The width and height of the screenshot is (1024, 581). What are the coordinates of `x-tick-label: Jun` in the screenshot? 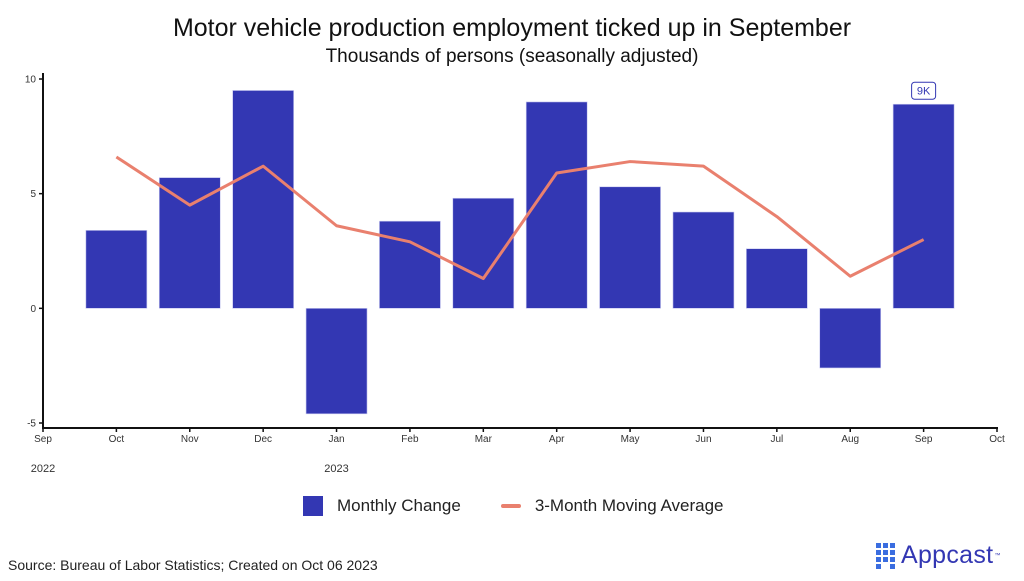 It's located at (703, 439).